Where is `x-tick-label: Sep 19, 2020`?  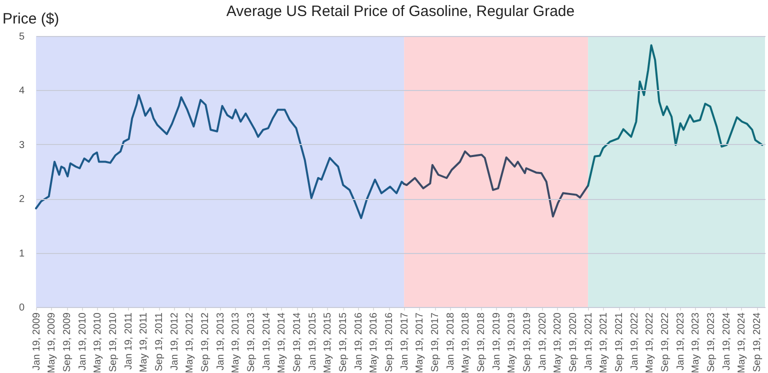
x-tick-label: Sep 19, 2020 is located at coordinates (574, 342).